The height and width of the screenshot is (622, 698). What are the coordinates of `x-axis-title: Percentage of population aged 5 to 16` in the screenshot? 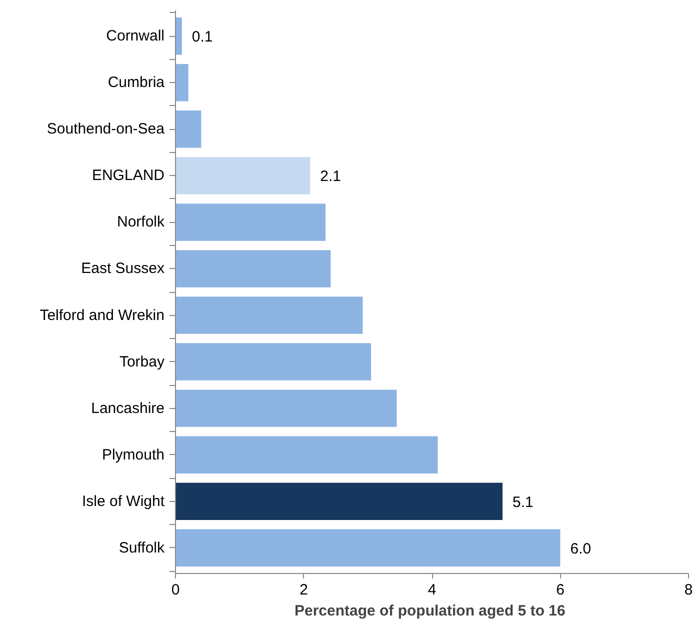 It's located at (430, 611).